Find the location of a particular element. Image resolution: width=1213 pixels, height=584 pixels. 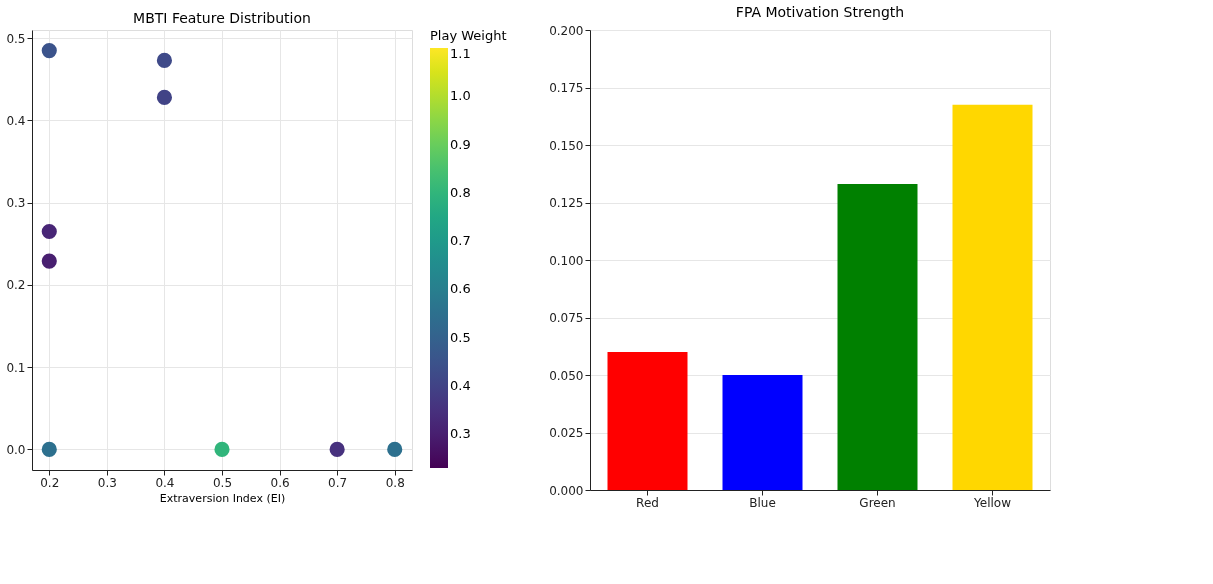

y-tick-label: 0.1 is located at coordinates (16, 367).